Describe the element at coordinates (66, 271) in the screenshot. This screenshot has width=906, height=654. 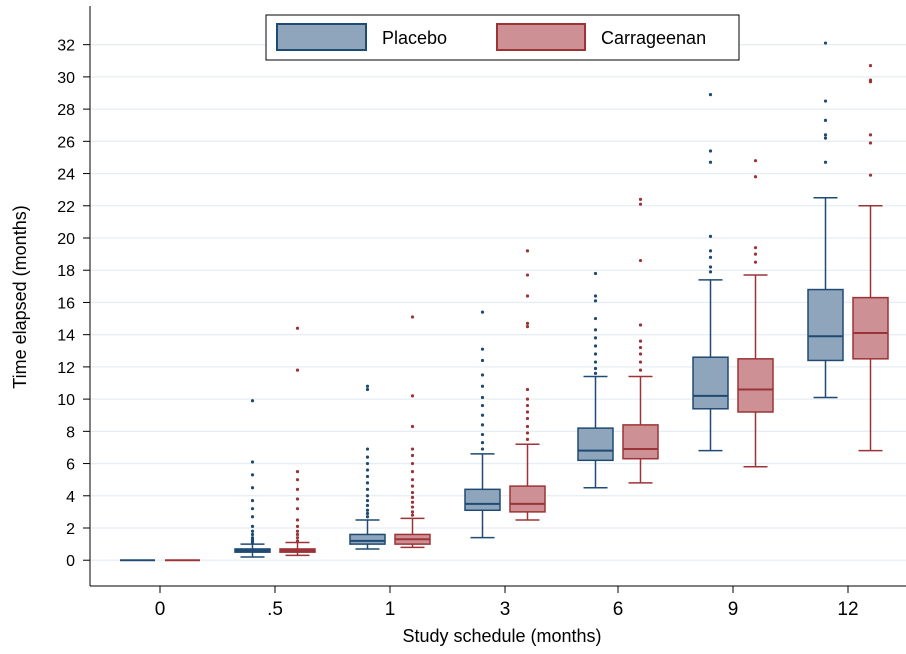
I see `y-tick-label-18: 18` at that location.